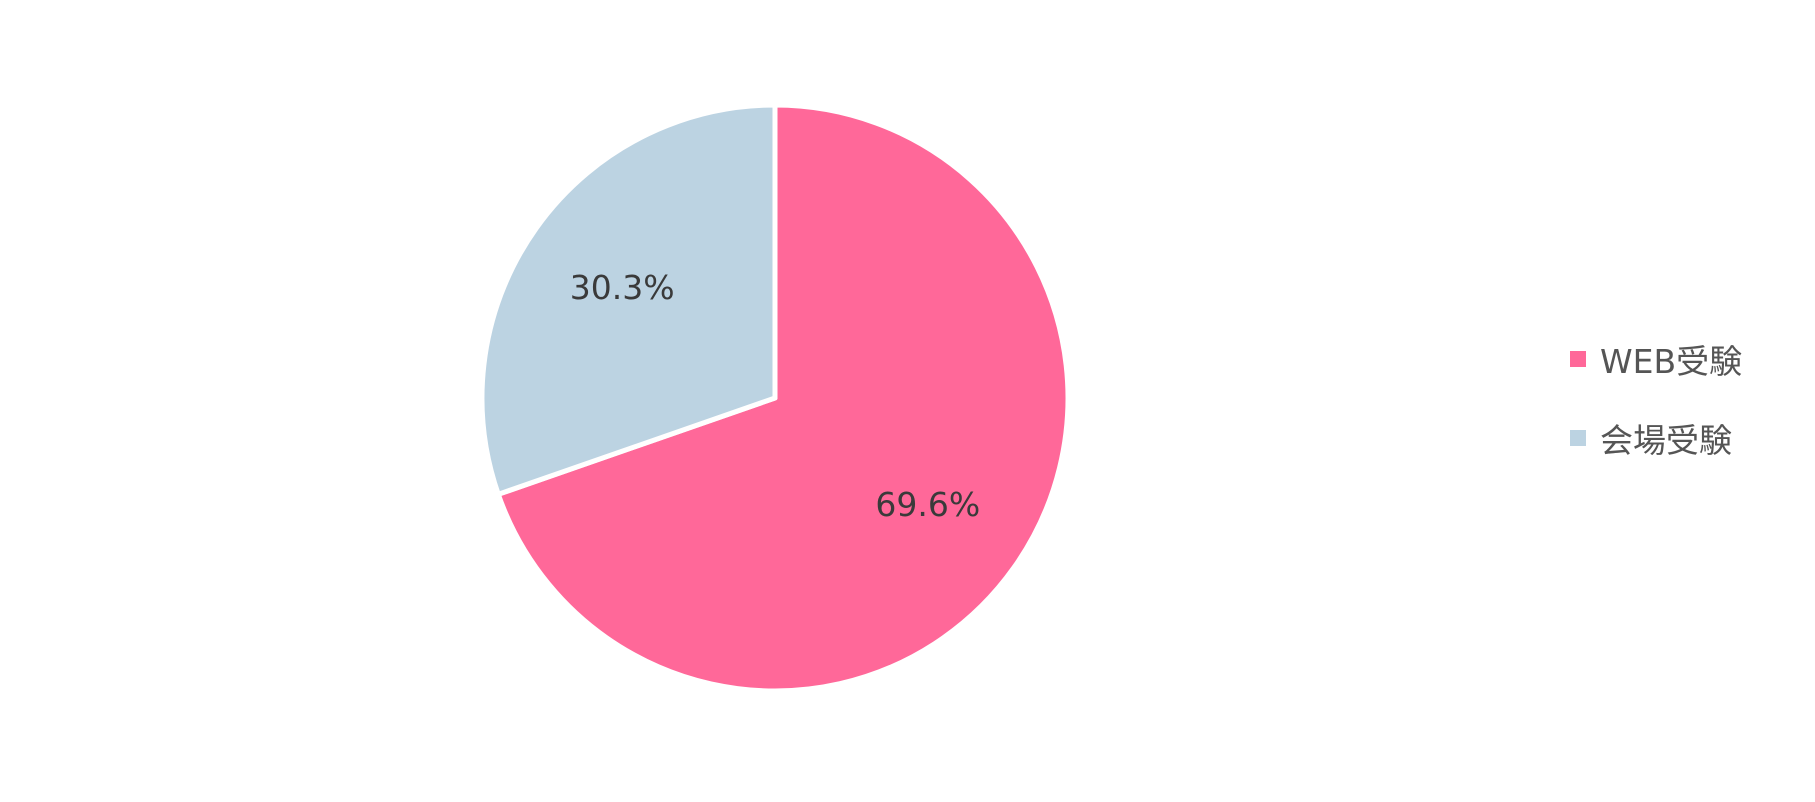 The height and width of the screenshot is (802, 1815). Describe the element at coordinates (622, 287) in the screenshot. I see `slice-label-venue: 30.3%` at that location.